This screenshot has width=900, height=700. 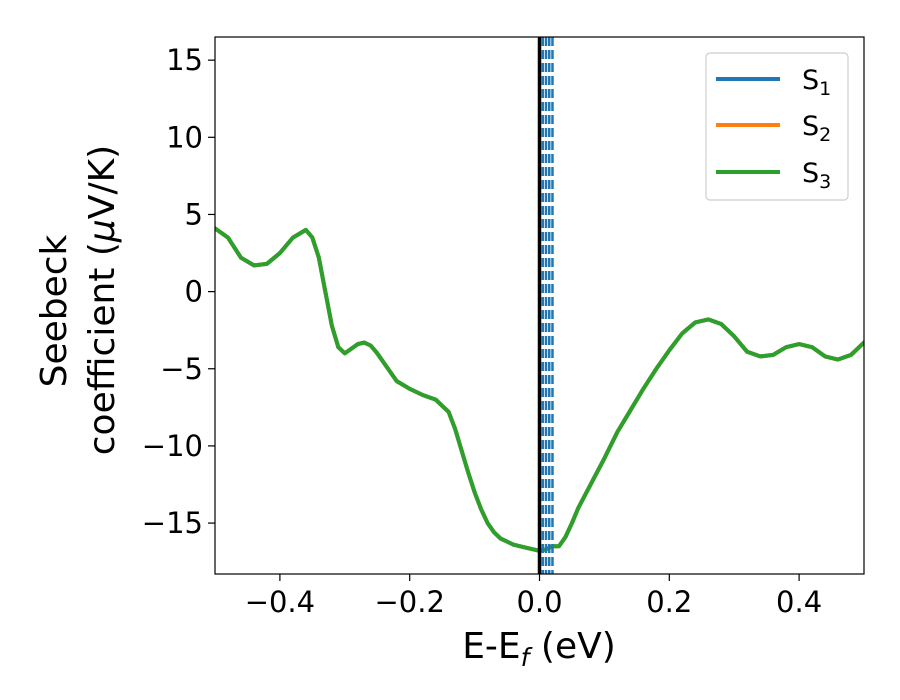 I want to click on y-axis-title-suffix: V/K), so click(x=102, y=182).